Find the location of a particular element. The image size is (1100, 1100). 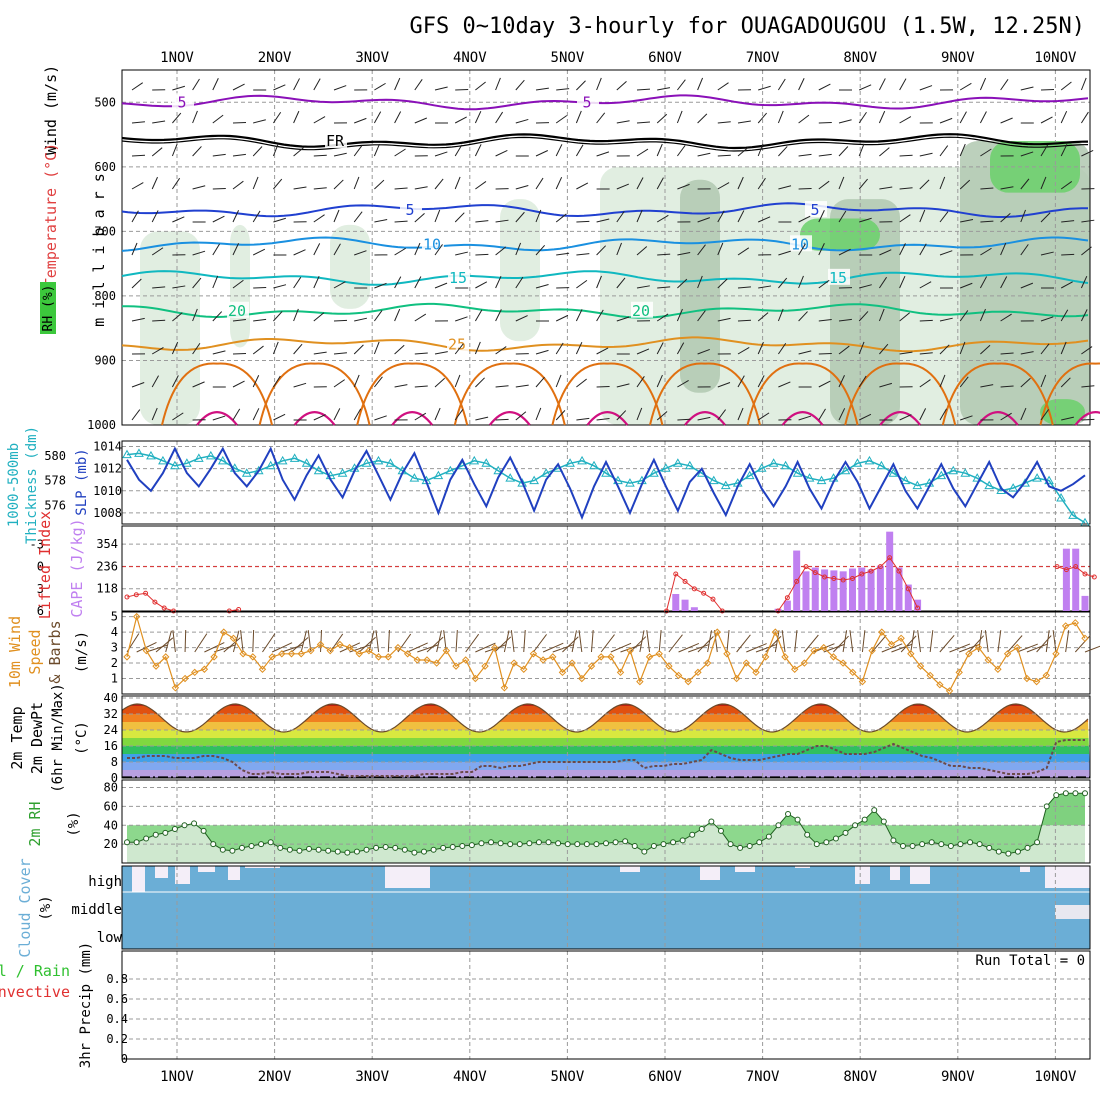

rh-ytick-20: 20 is located at coordinates (111, 844).